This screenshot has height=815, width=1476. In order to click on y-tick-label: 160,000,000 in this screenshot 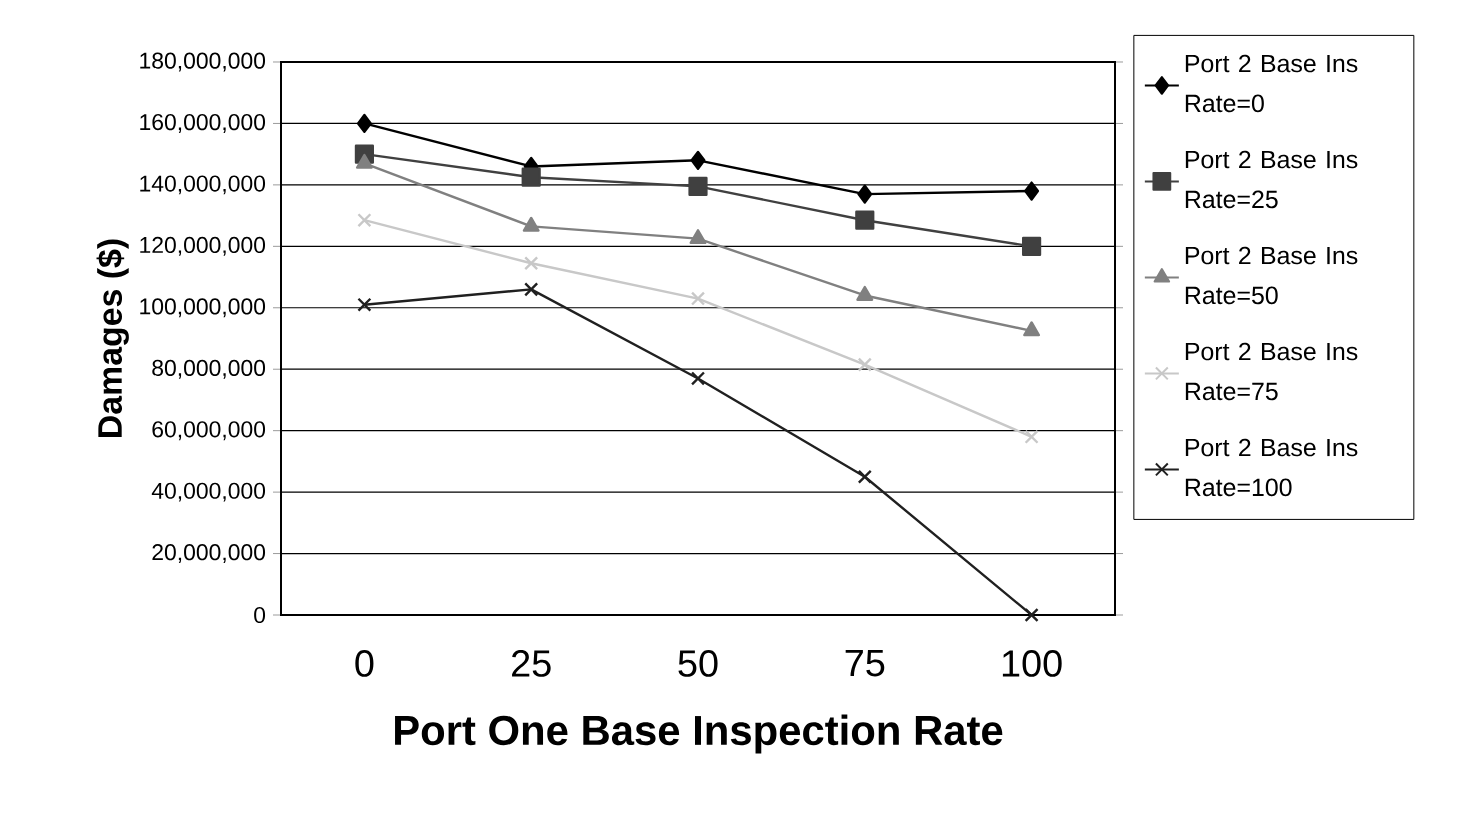, I will do `click(203, 123)`.